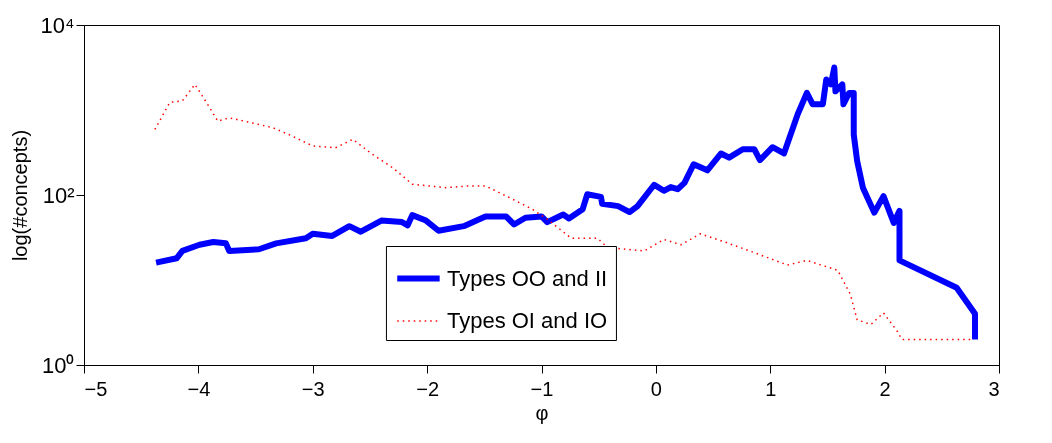  Describe the element at coordinates (58, 365) in the screenshot. I see `y-tick-label: 10⁰` at that location.